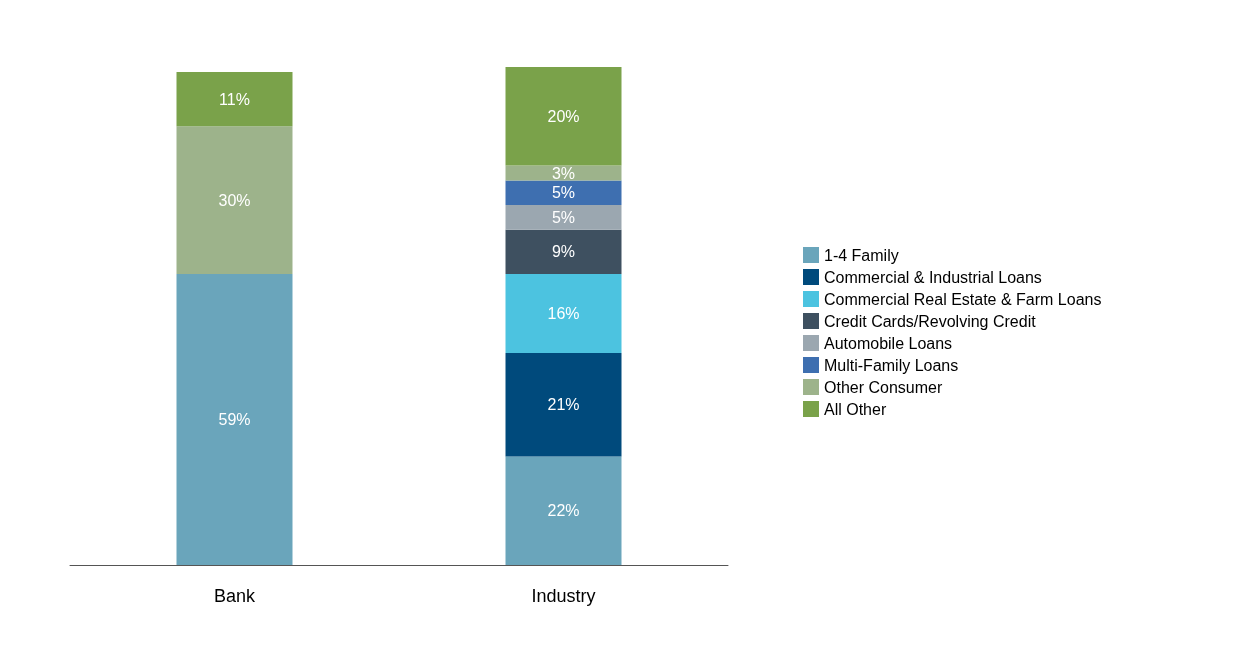 The width and height of the screenshot is (1251, 664). I want to click on data-label: 11%, so click(234, 99).